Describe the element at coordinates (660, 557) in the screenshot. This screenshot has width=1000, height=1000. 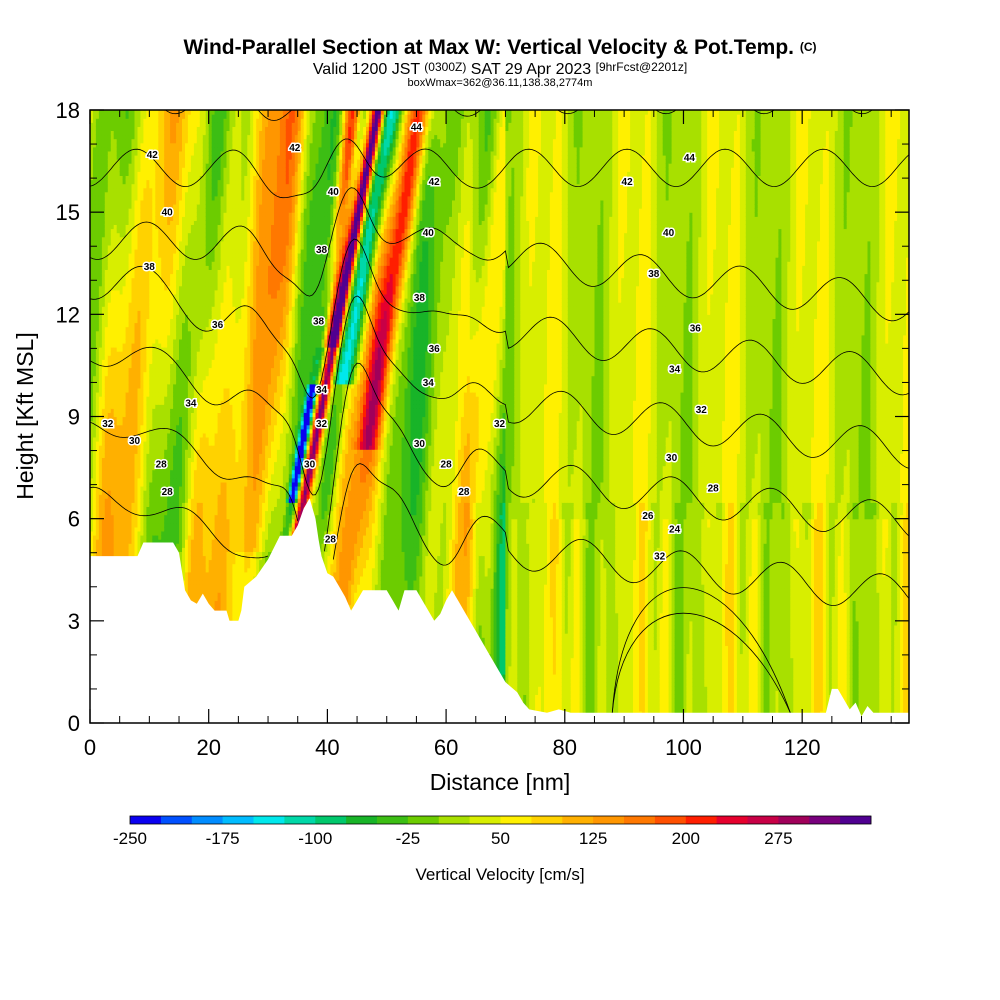
I see `contour-label-38: 32` at that location.